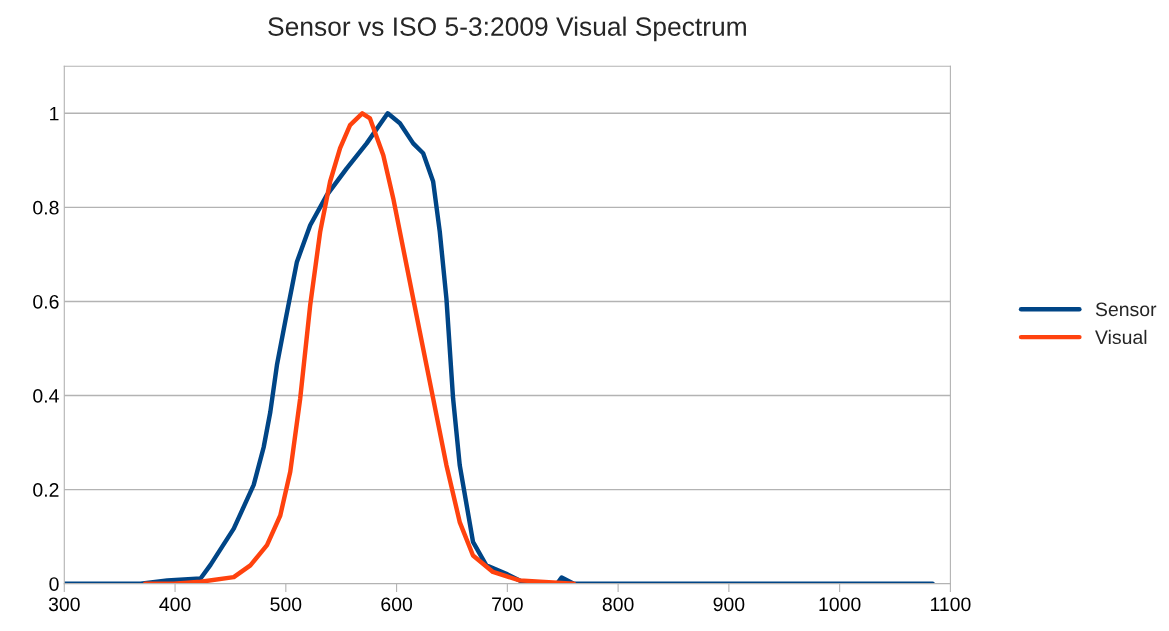 This screenshot has width=1169, height=631. What do you see at coordinates (1121, 337) in the screenshot?
I see `legend-label: Visual` at bounding box center [1121, 337].